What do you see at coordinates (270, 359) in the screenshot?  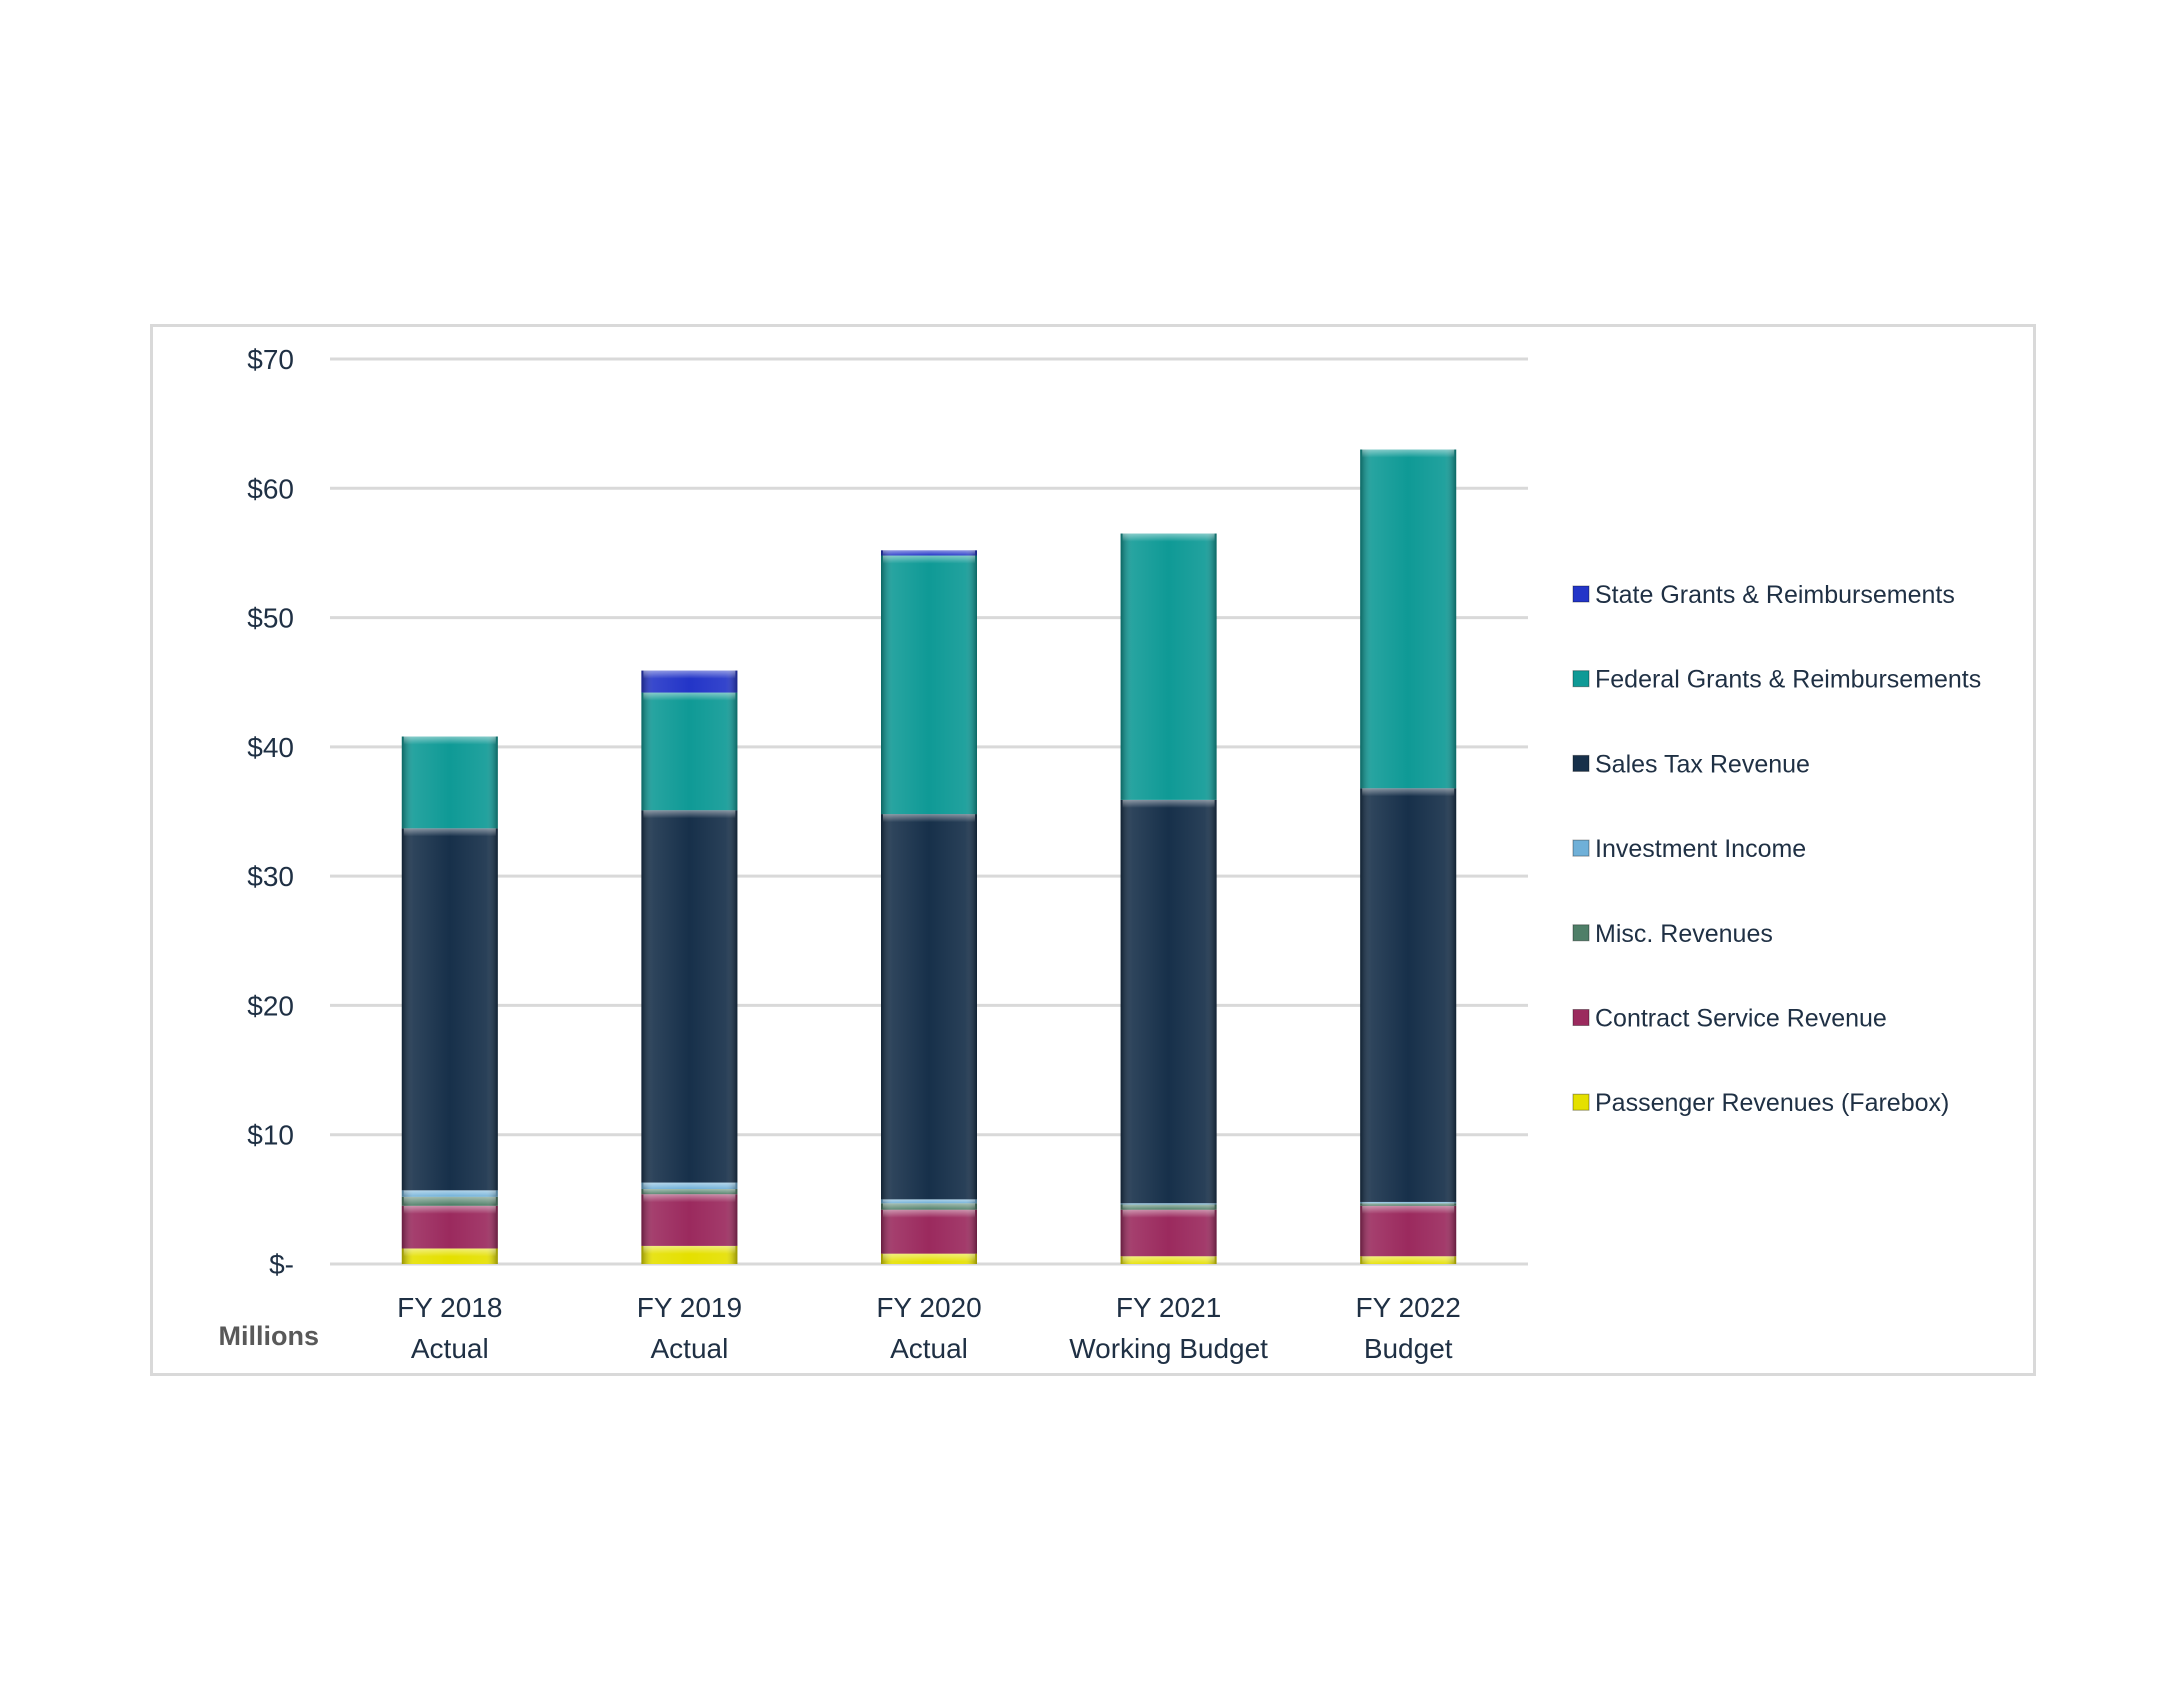 I see `y-tick-label: $70` at bounding box center [270, 359].